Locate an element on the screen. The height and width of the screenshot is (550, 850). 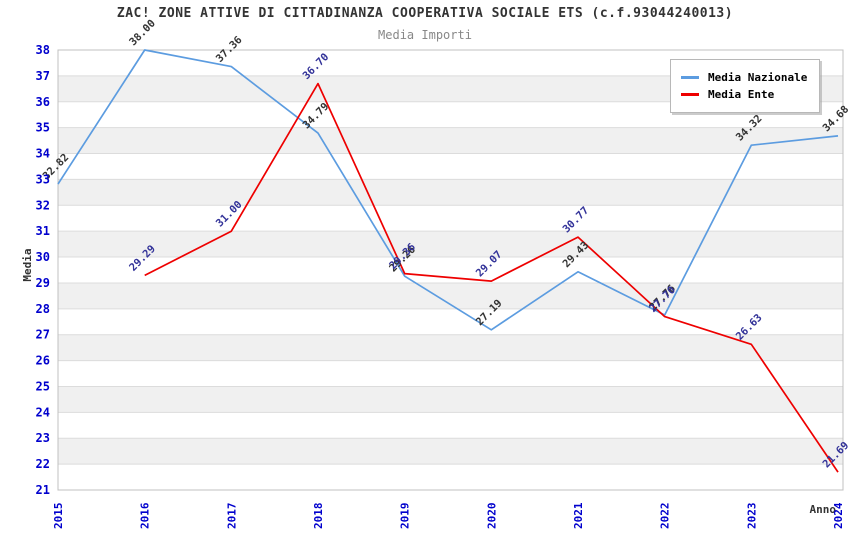
y-tick-label: 36 is located at coordinates (43, 102).